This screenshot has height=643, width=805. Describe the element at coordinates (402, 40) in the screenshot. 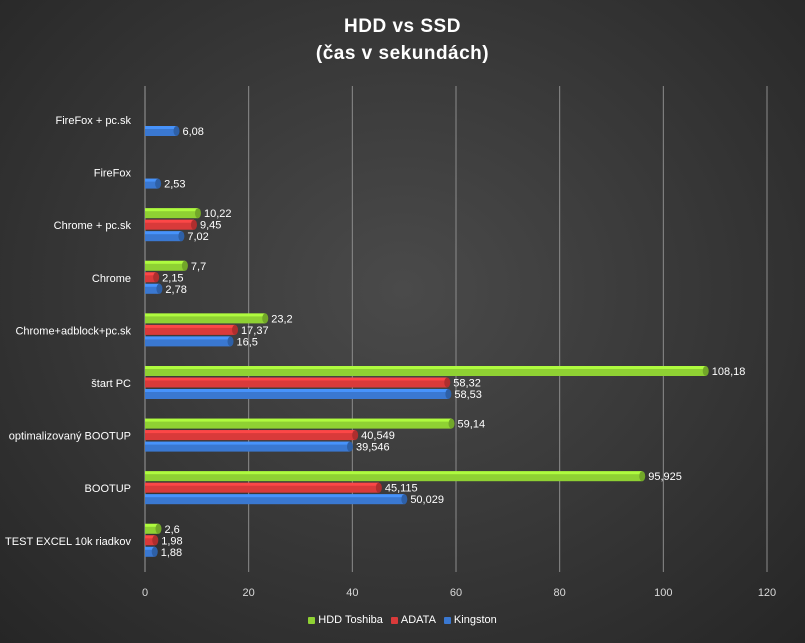

I see `chart-title-block: HDD vs SSD (čas v sekundách)` at that location.